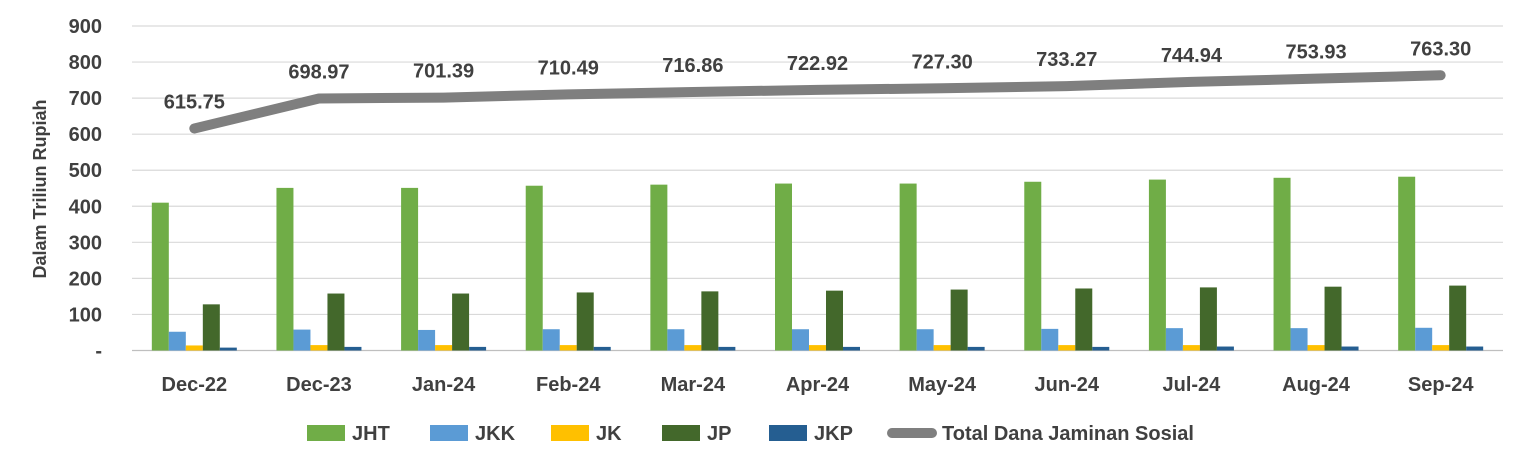 The width and height of the screenshot is (1520, 461). I want to click on y-tick-label: 700, so click(85, 99).